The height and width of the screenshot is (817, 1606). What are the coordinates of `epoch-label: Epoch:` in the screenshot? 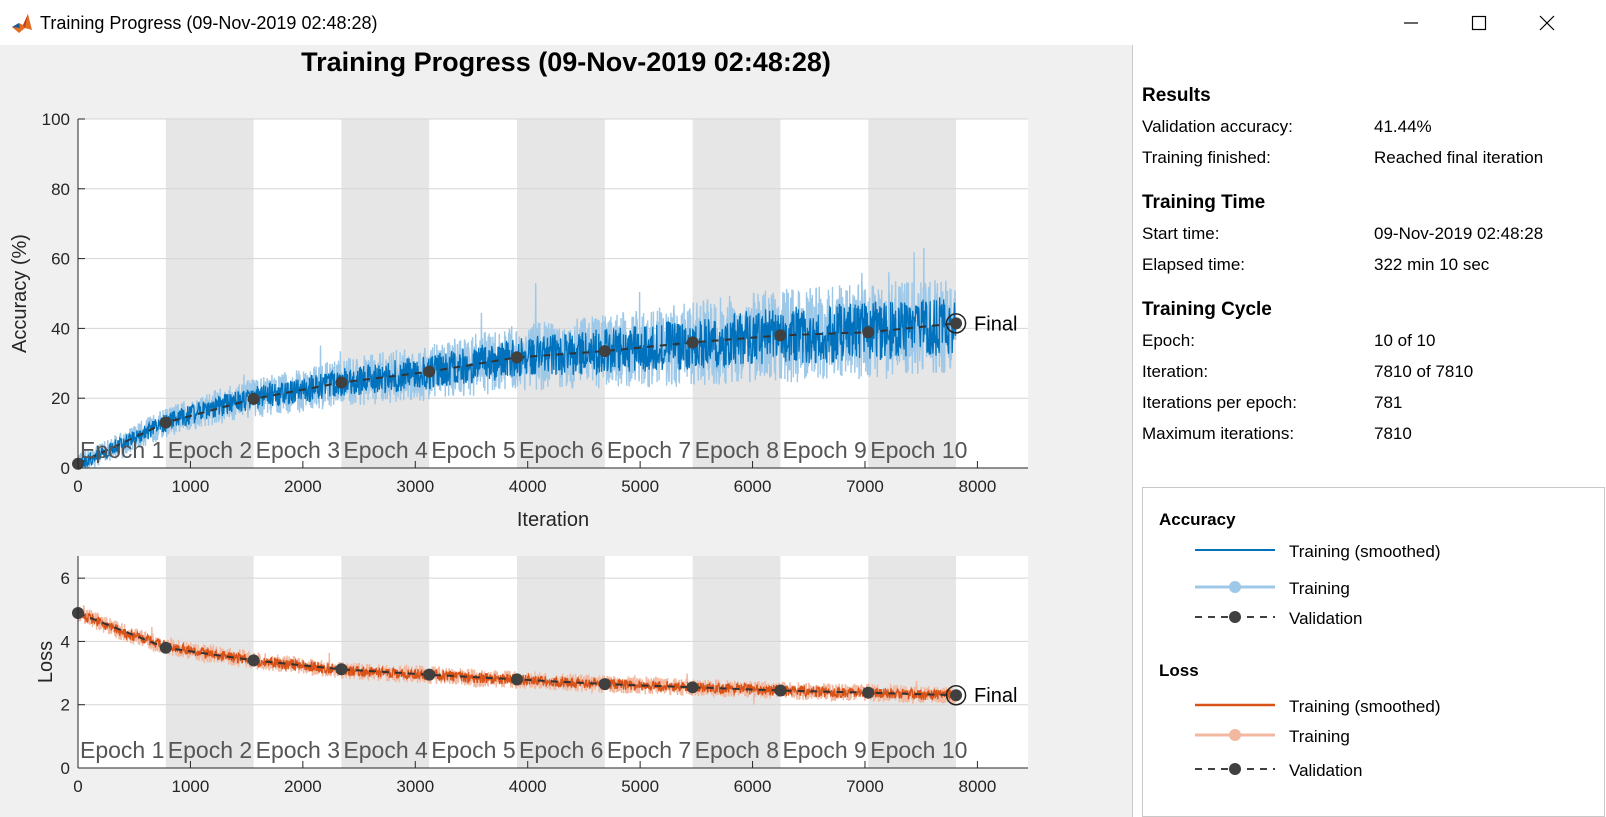 It's located at (1168, 340).